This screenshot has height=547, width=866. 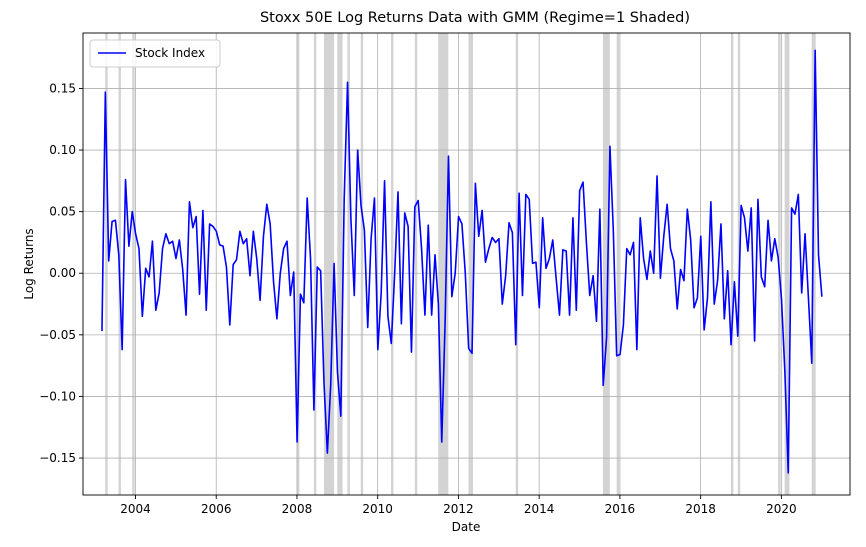 I want to click on y-axis-ticks: −0.15 −0.10 −0.05 0.00 0.05 0.10 0.15, so click(x=61, y=273).